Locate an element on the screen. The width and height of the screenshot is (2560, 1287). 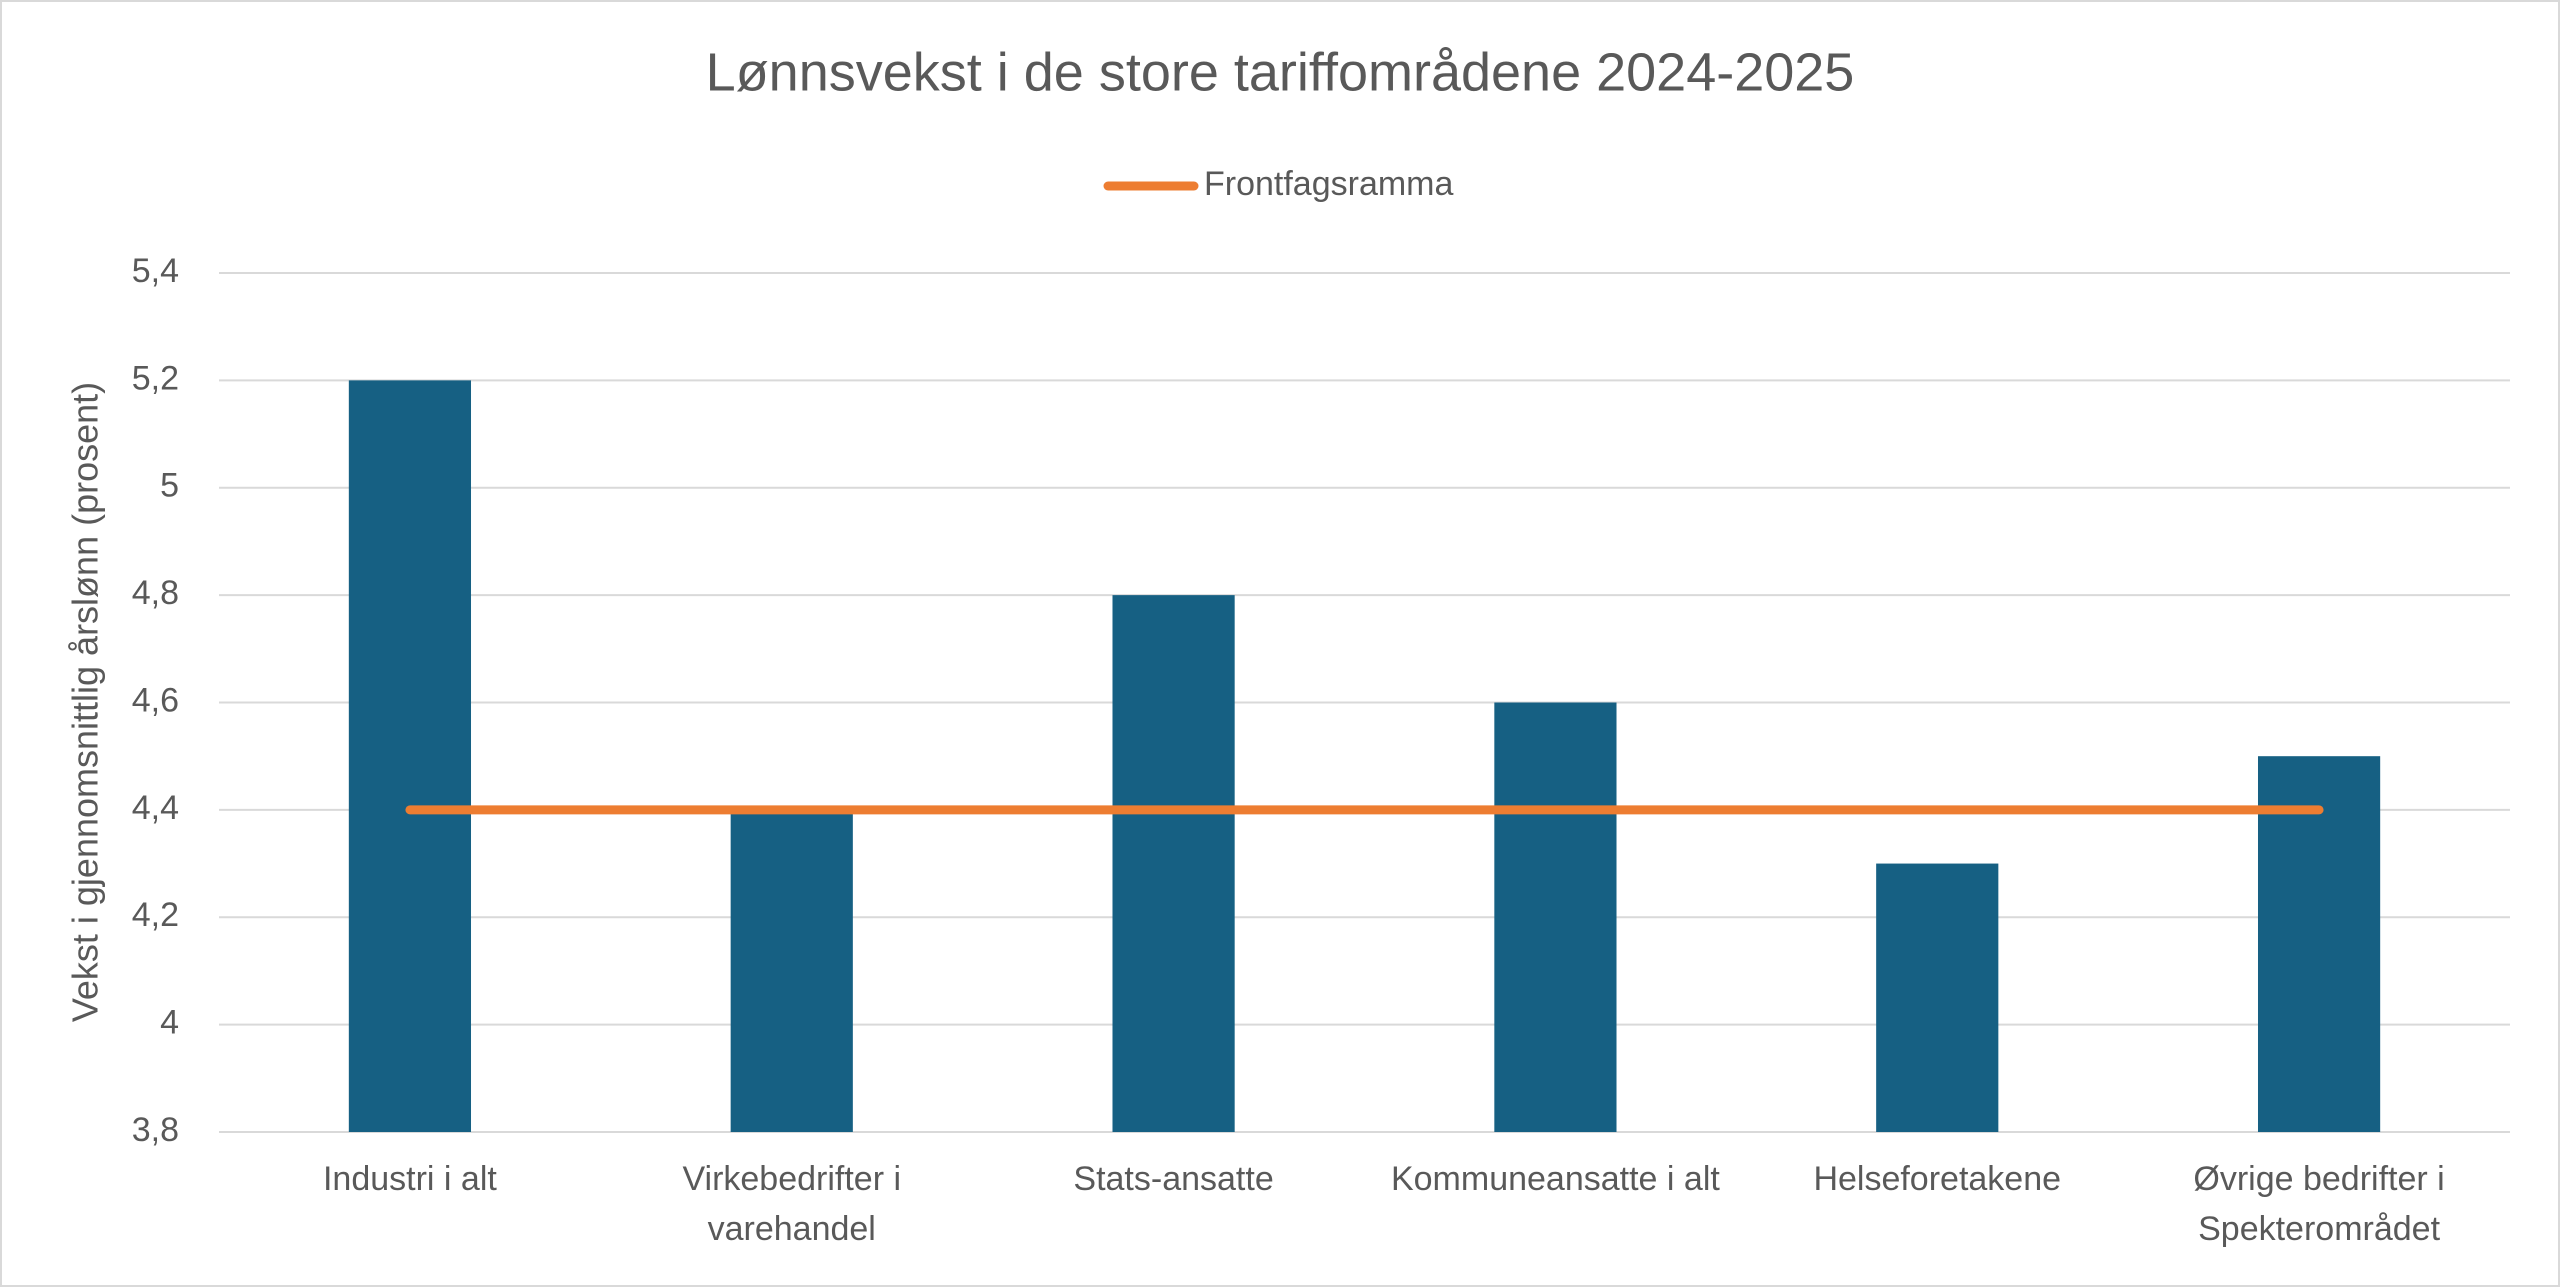
x-tick-label: Stats-ansatte is located at coordinates (1173, 1179).